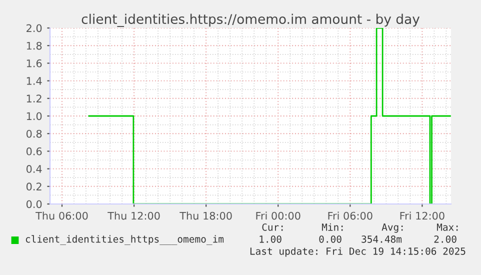 The width and height of the screenshot is (481, 275). What do you see at coordinates (206, 216) in the screenshot?
I see `x-tick-label: Thu 18:00` at bounding box center [206, 216].